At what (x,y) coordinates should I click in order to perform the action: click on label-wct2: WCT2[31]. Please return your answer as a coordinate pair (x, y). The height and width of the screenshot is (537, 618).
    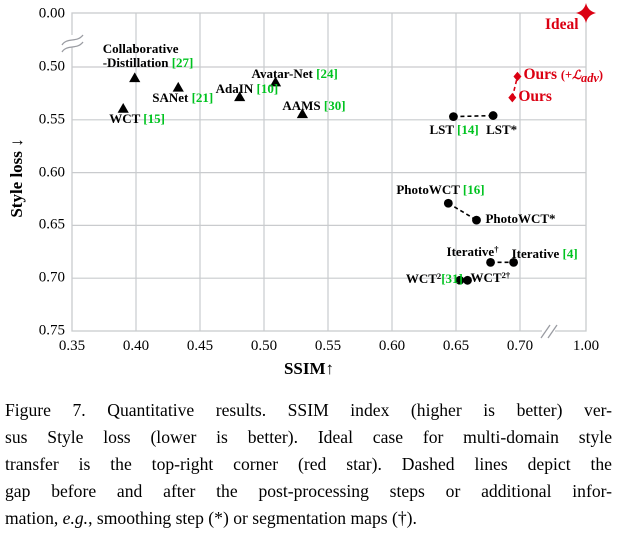
    Looking at the image, I should click on (434, 279).